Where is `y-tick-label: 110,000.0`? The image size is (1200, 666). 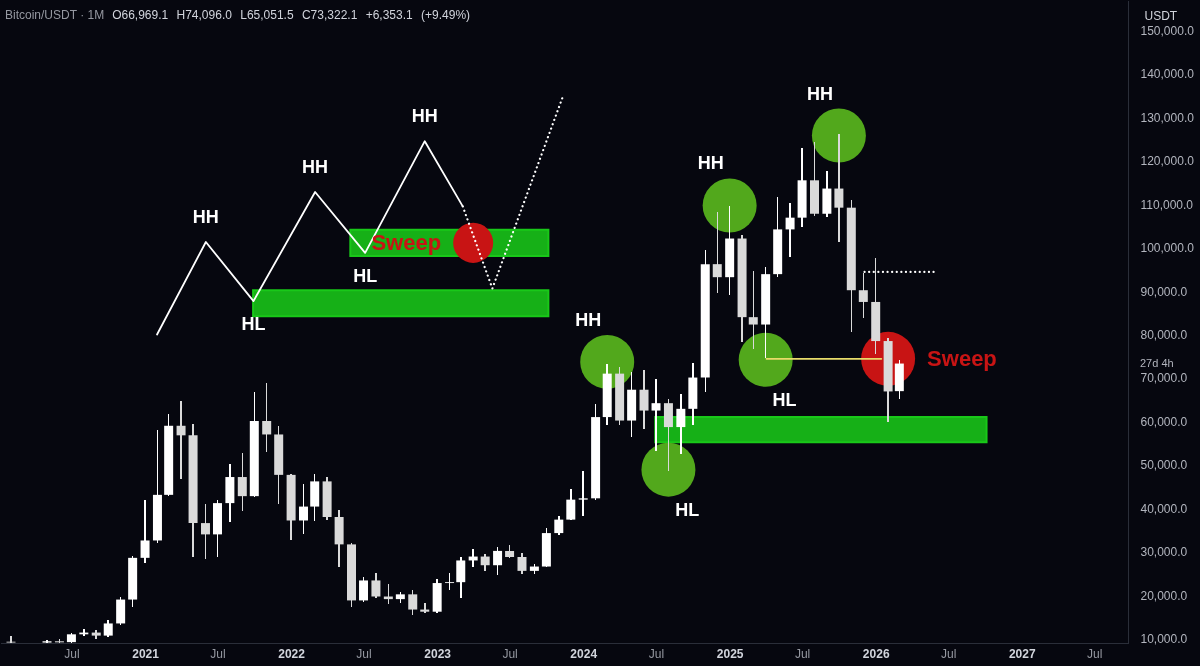 y-tick-label: 110,000.0 is located at coordinates (1167, 204).